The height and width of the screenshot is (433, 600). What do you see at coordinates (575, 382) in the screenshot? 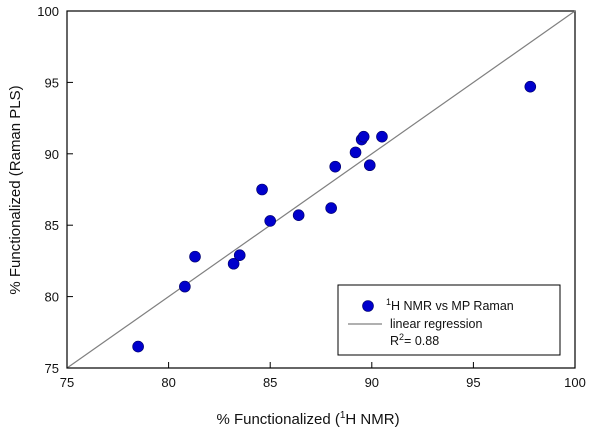
I see `x-tick-label: 100` at bounding box center [575, 382].